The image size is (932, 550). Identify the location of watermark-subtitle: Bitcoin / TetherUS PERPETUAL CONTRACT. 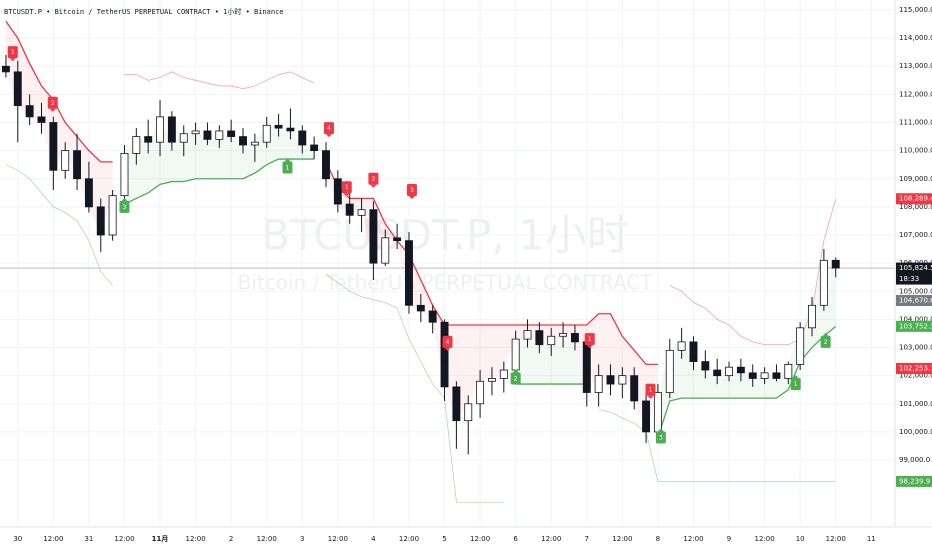
(445, 283).